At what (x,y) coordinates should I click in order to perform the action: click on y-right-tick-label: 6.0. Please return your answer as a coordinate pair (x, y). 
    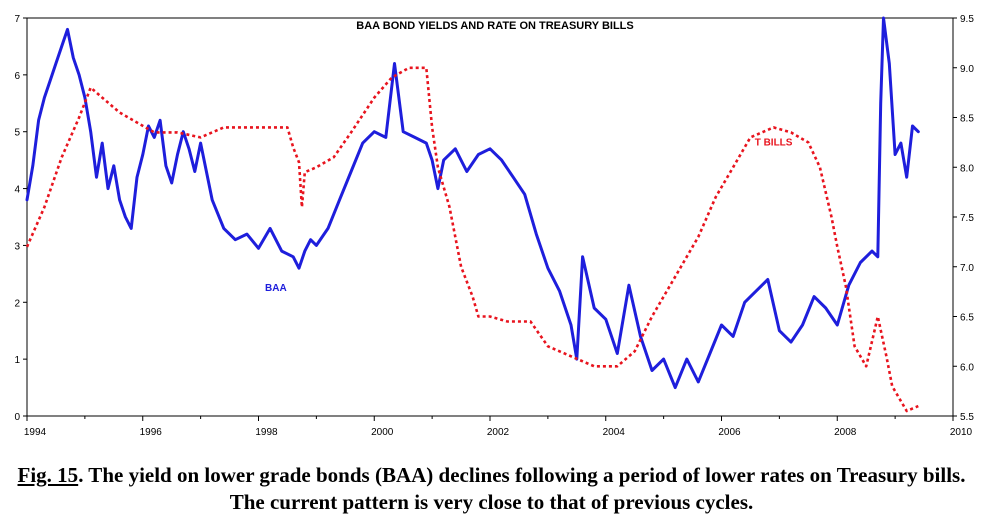
    Looking at the image, I should click on (967, 367).